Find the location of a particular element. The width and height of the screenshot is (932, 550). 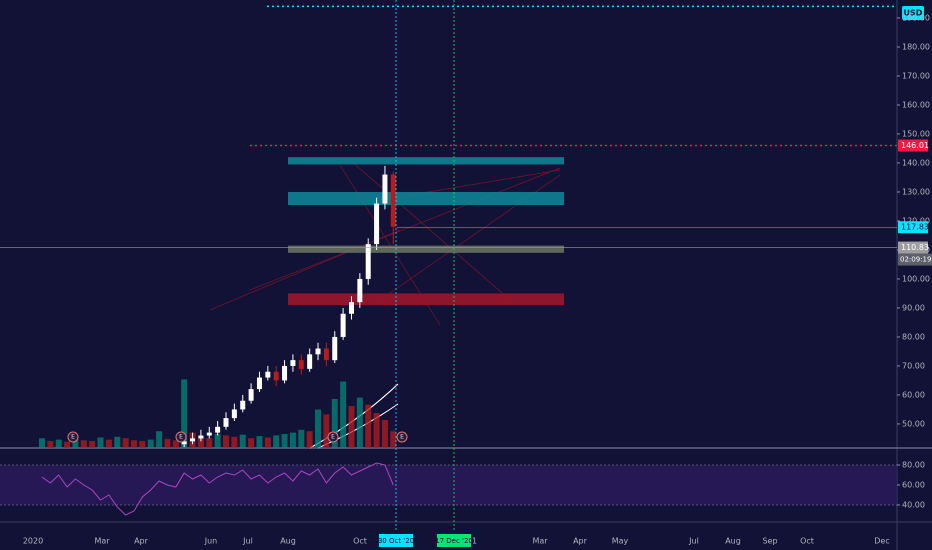

rsi-tick-label: 60.00 is located at coordinates (913, 485).